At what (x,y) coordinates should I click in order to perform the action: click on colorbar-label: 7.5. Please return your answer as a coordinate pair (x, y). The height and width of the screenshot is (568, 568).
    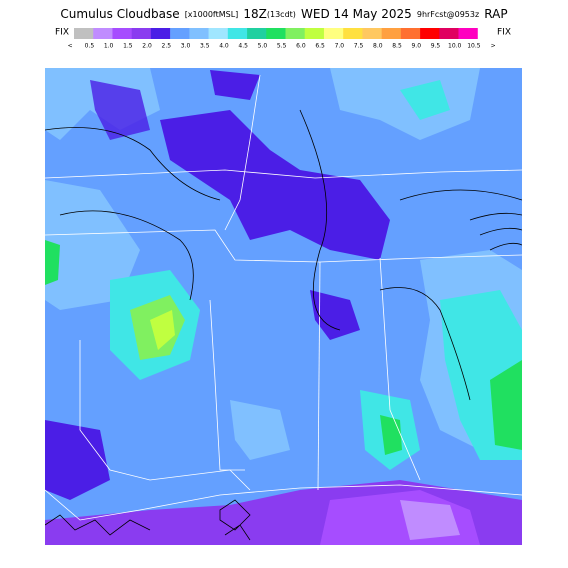
    Looking at the image, I should click on (359, 46).